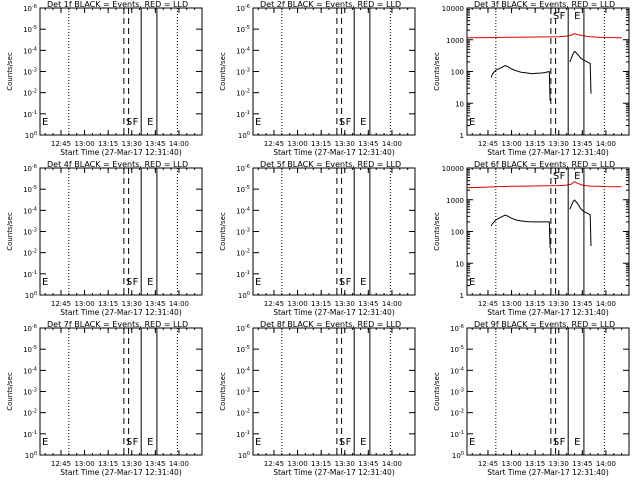 The height and width of the screenshot is (484, 640). What do you see at coordinates (155, 144) in the screenshot?
I see `det-1-xtick-label: 13:45` at bounding box center [155, 144].